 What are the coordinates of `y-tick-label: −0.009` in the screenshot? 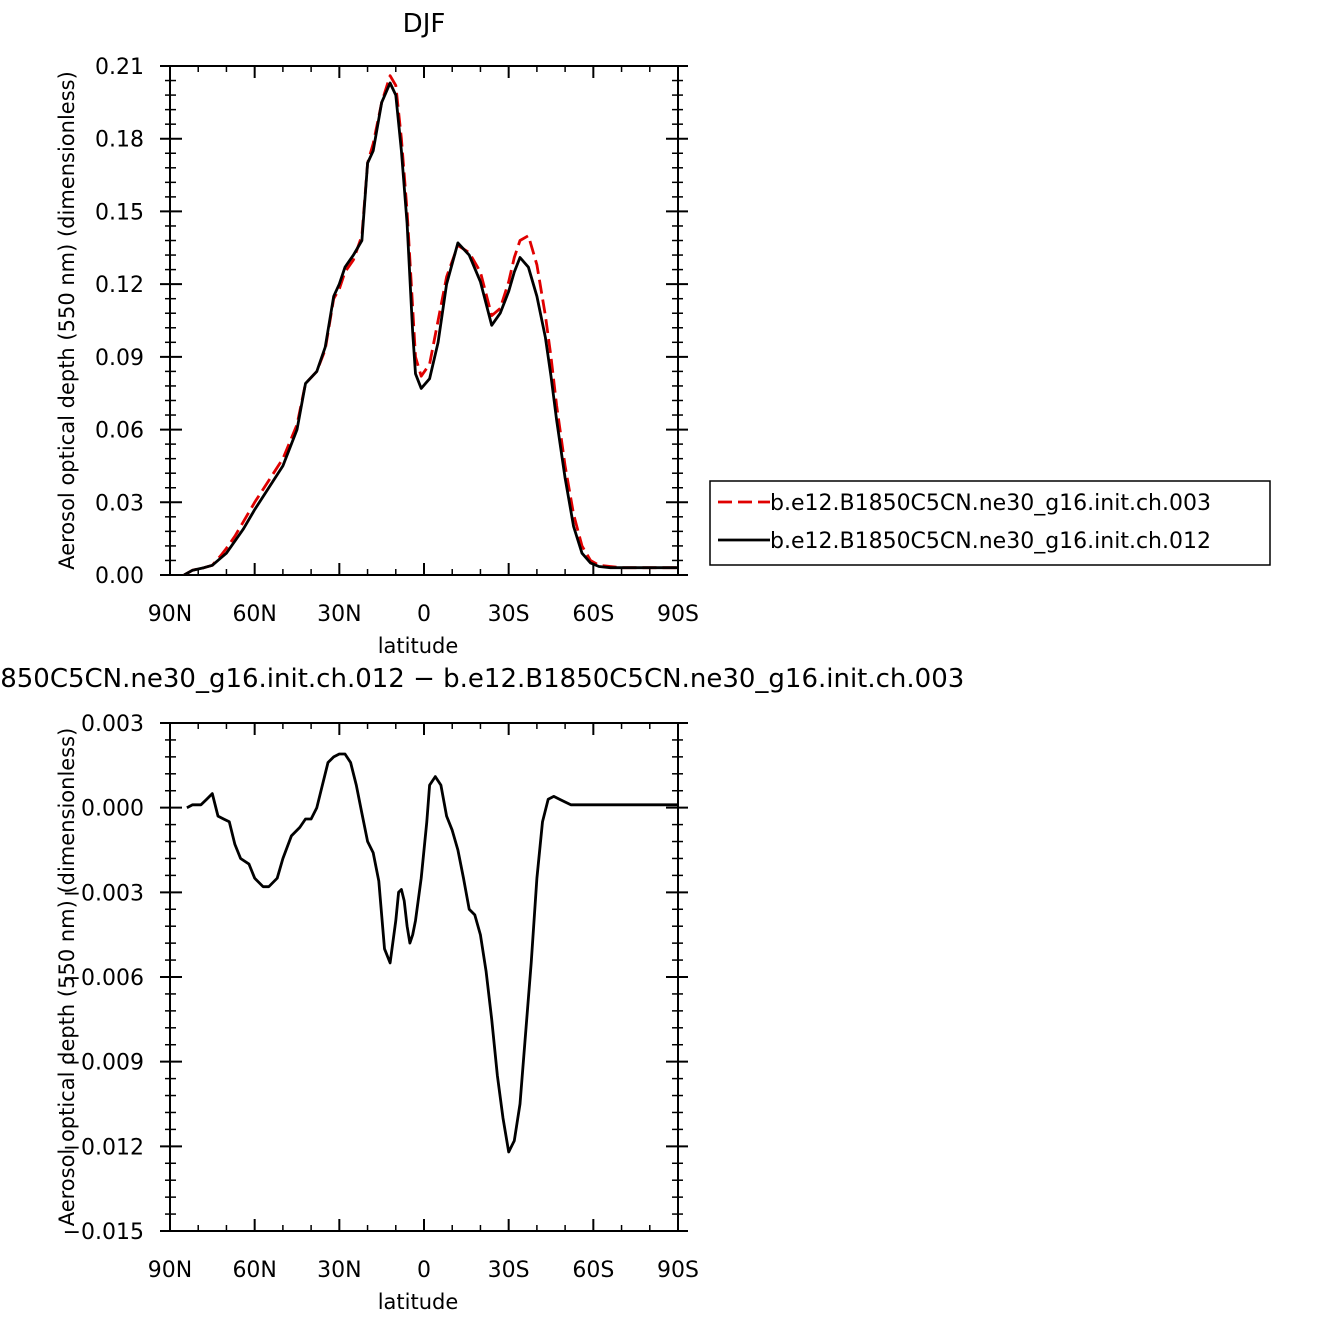 It's located at (103, 1063).